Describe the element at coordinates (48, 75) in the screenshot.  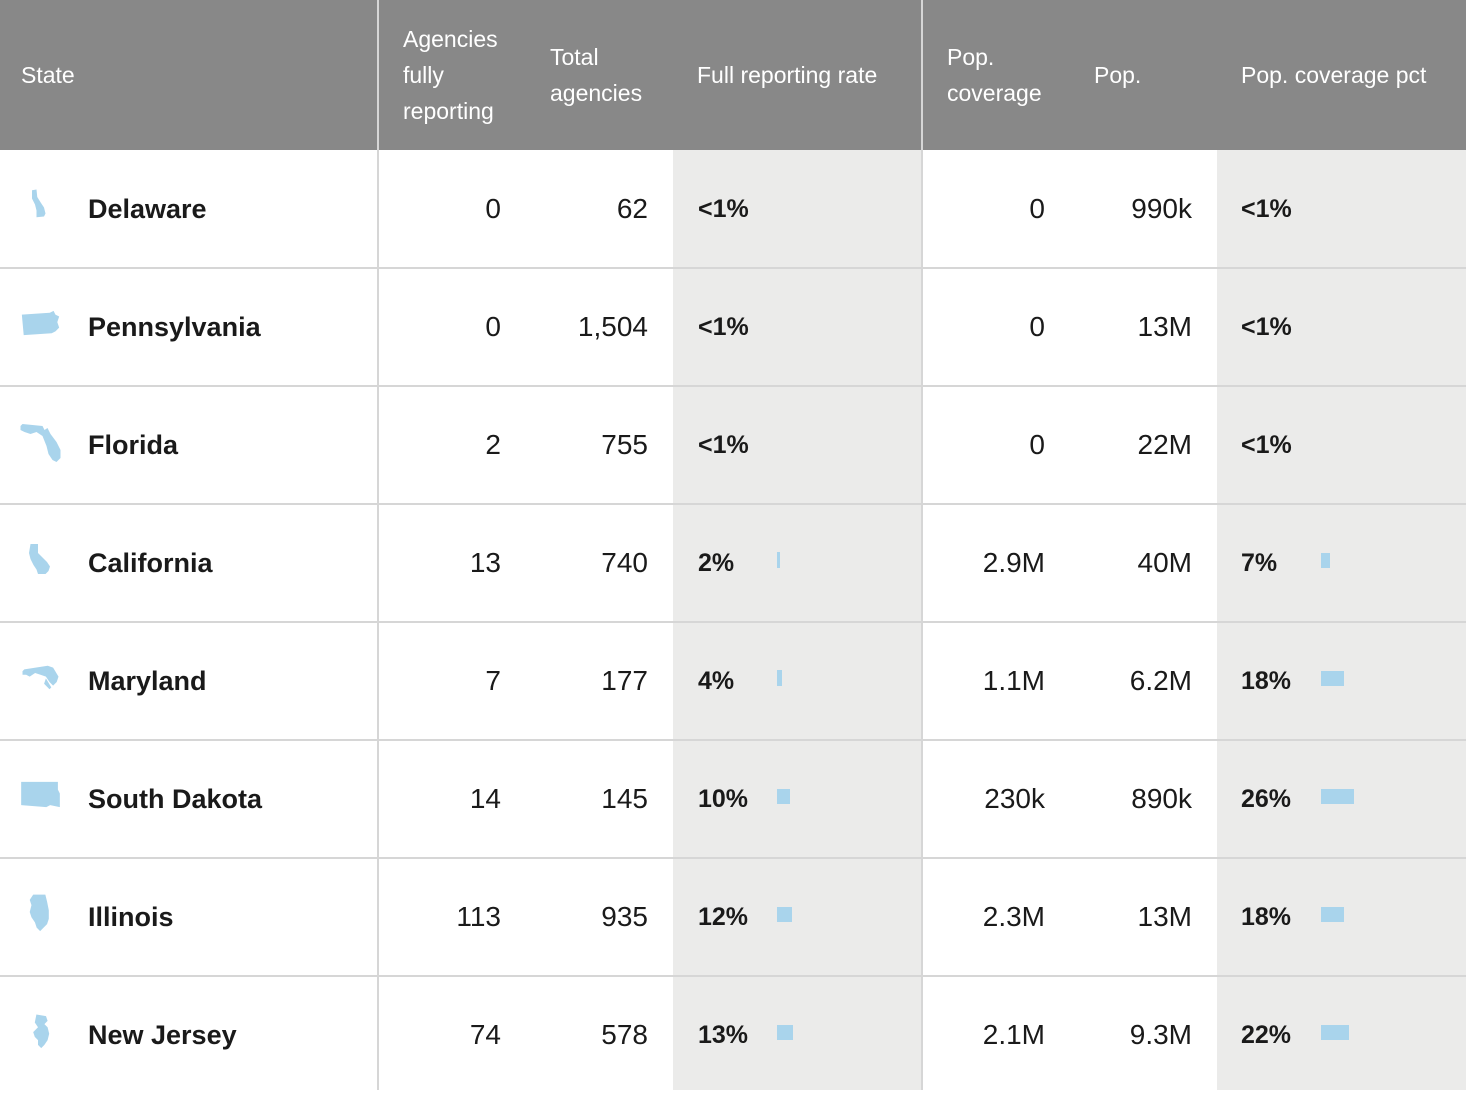
I see `header-state: State` at that location.